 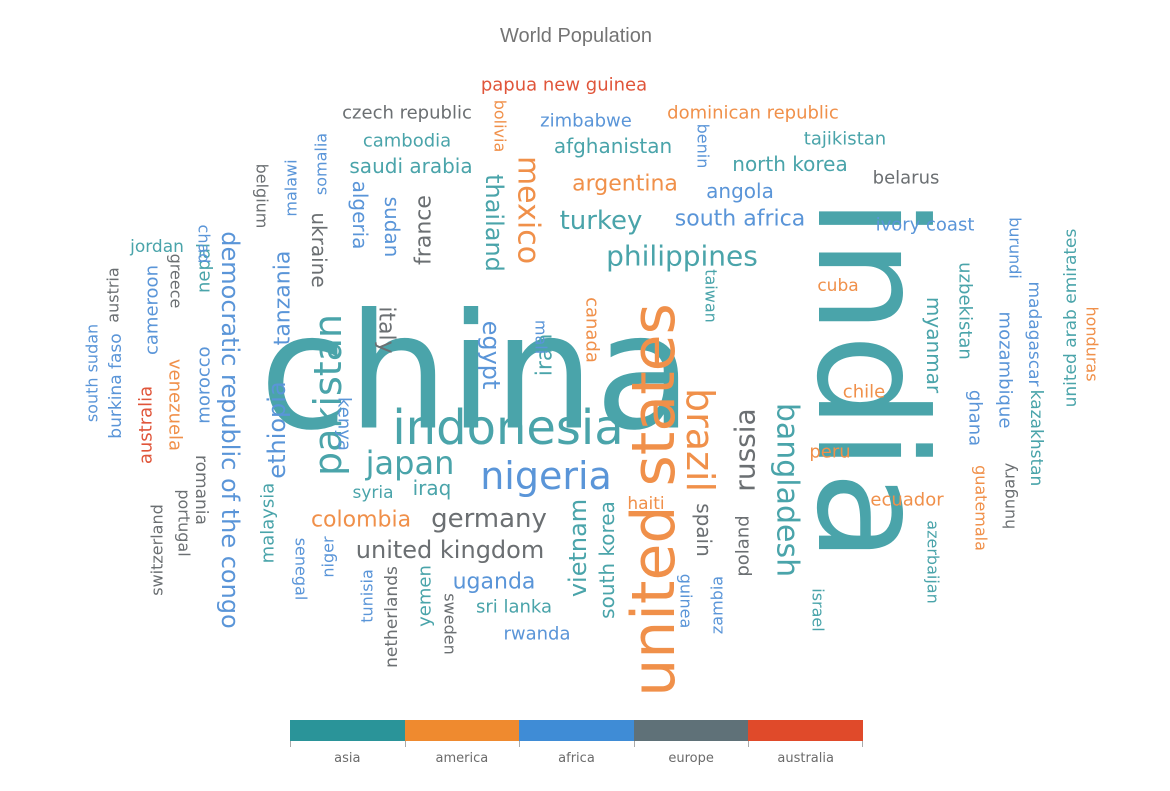 What do you see at coordinates (92, 373) in the screenshot?
I see `word-south-sudan: south sudan` at bounding box center [92, 373].